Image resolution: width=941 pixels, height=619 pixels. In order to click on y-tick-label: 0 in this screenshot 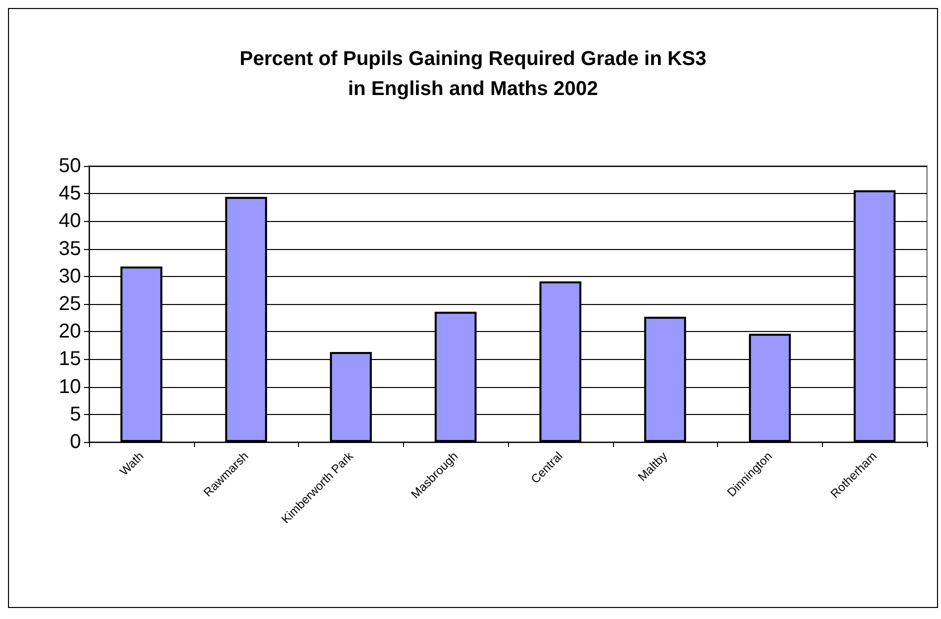, I will do `click(75, 442)`.